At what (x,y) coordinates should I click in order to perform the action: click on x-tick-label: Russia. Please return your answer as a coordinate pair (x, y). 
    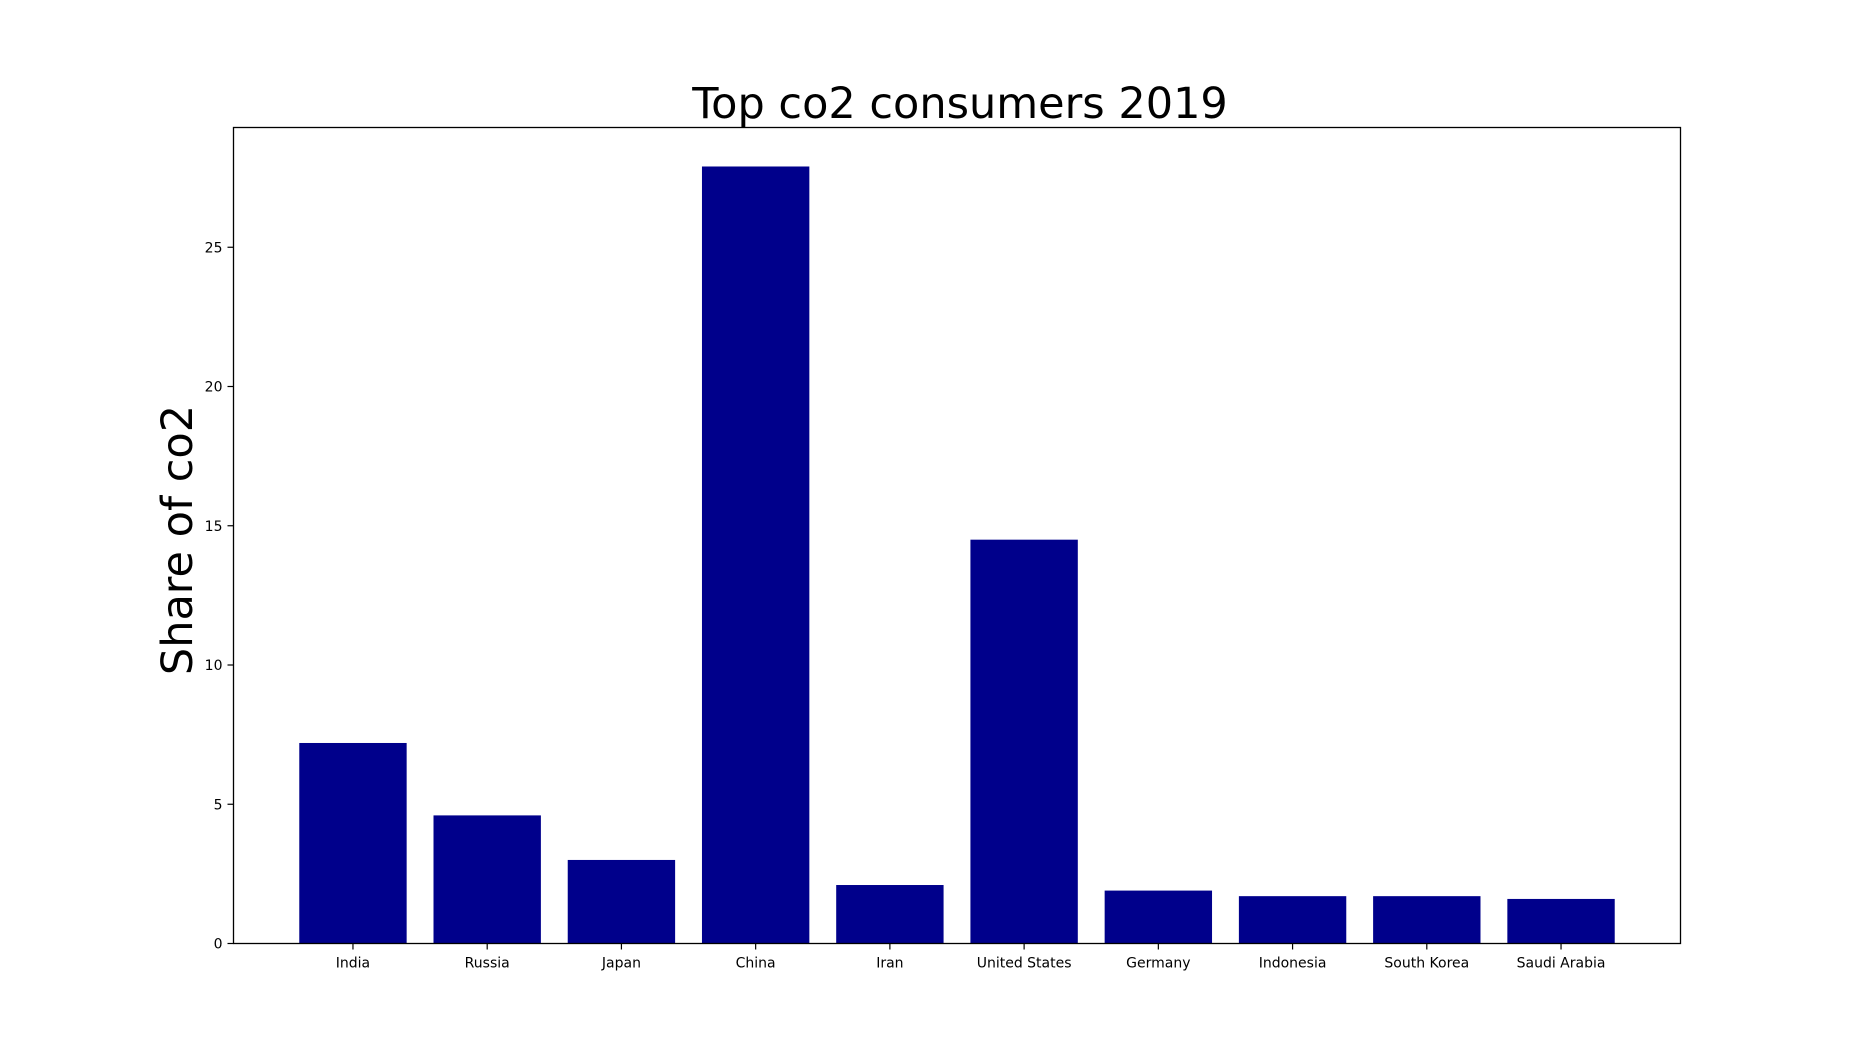
    Looking at the image, I should click on (487, 964).